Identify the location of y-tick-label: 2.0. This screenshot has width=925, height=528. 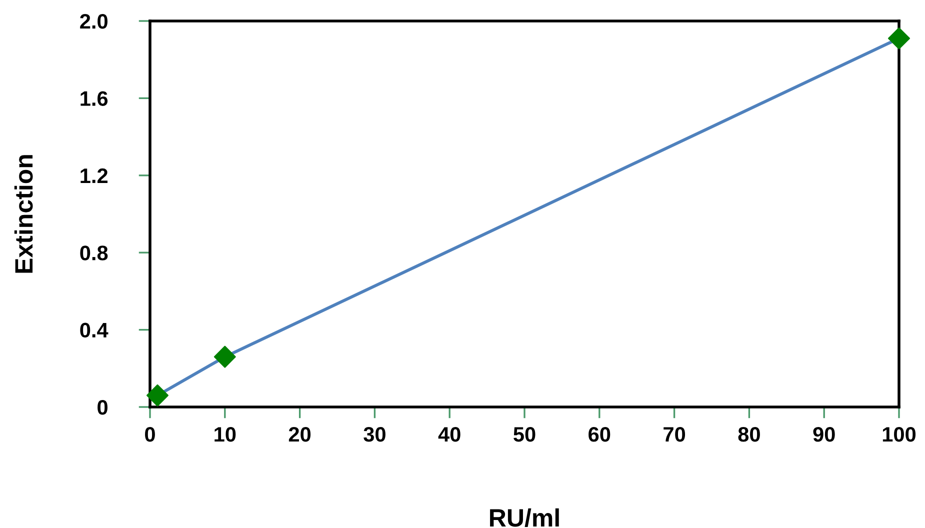
(94, 21).